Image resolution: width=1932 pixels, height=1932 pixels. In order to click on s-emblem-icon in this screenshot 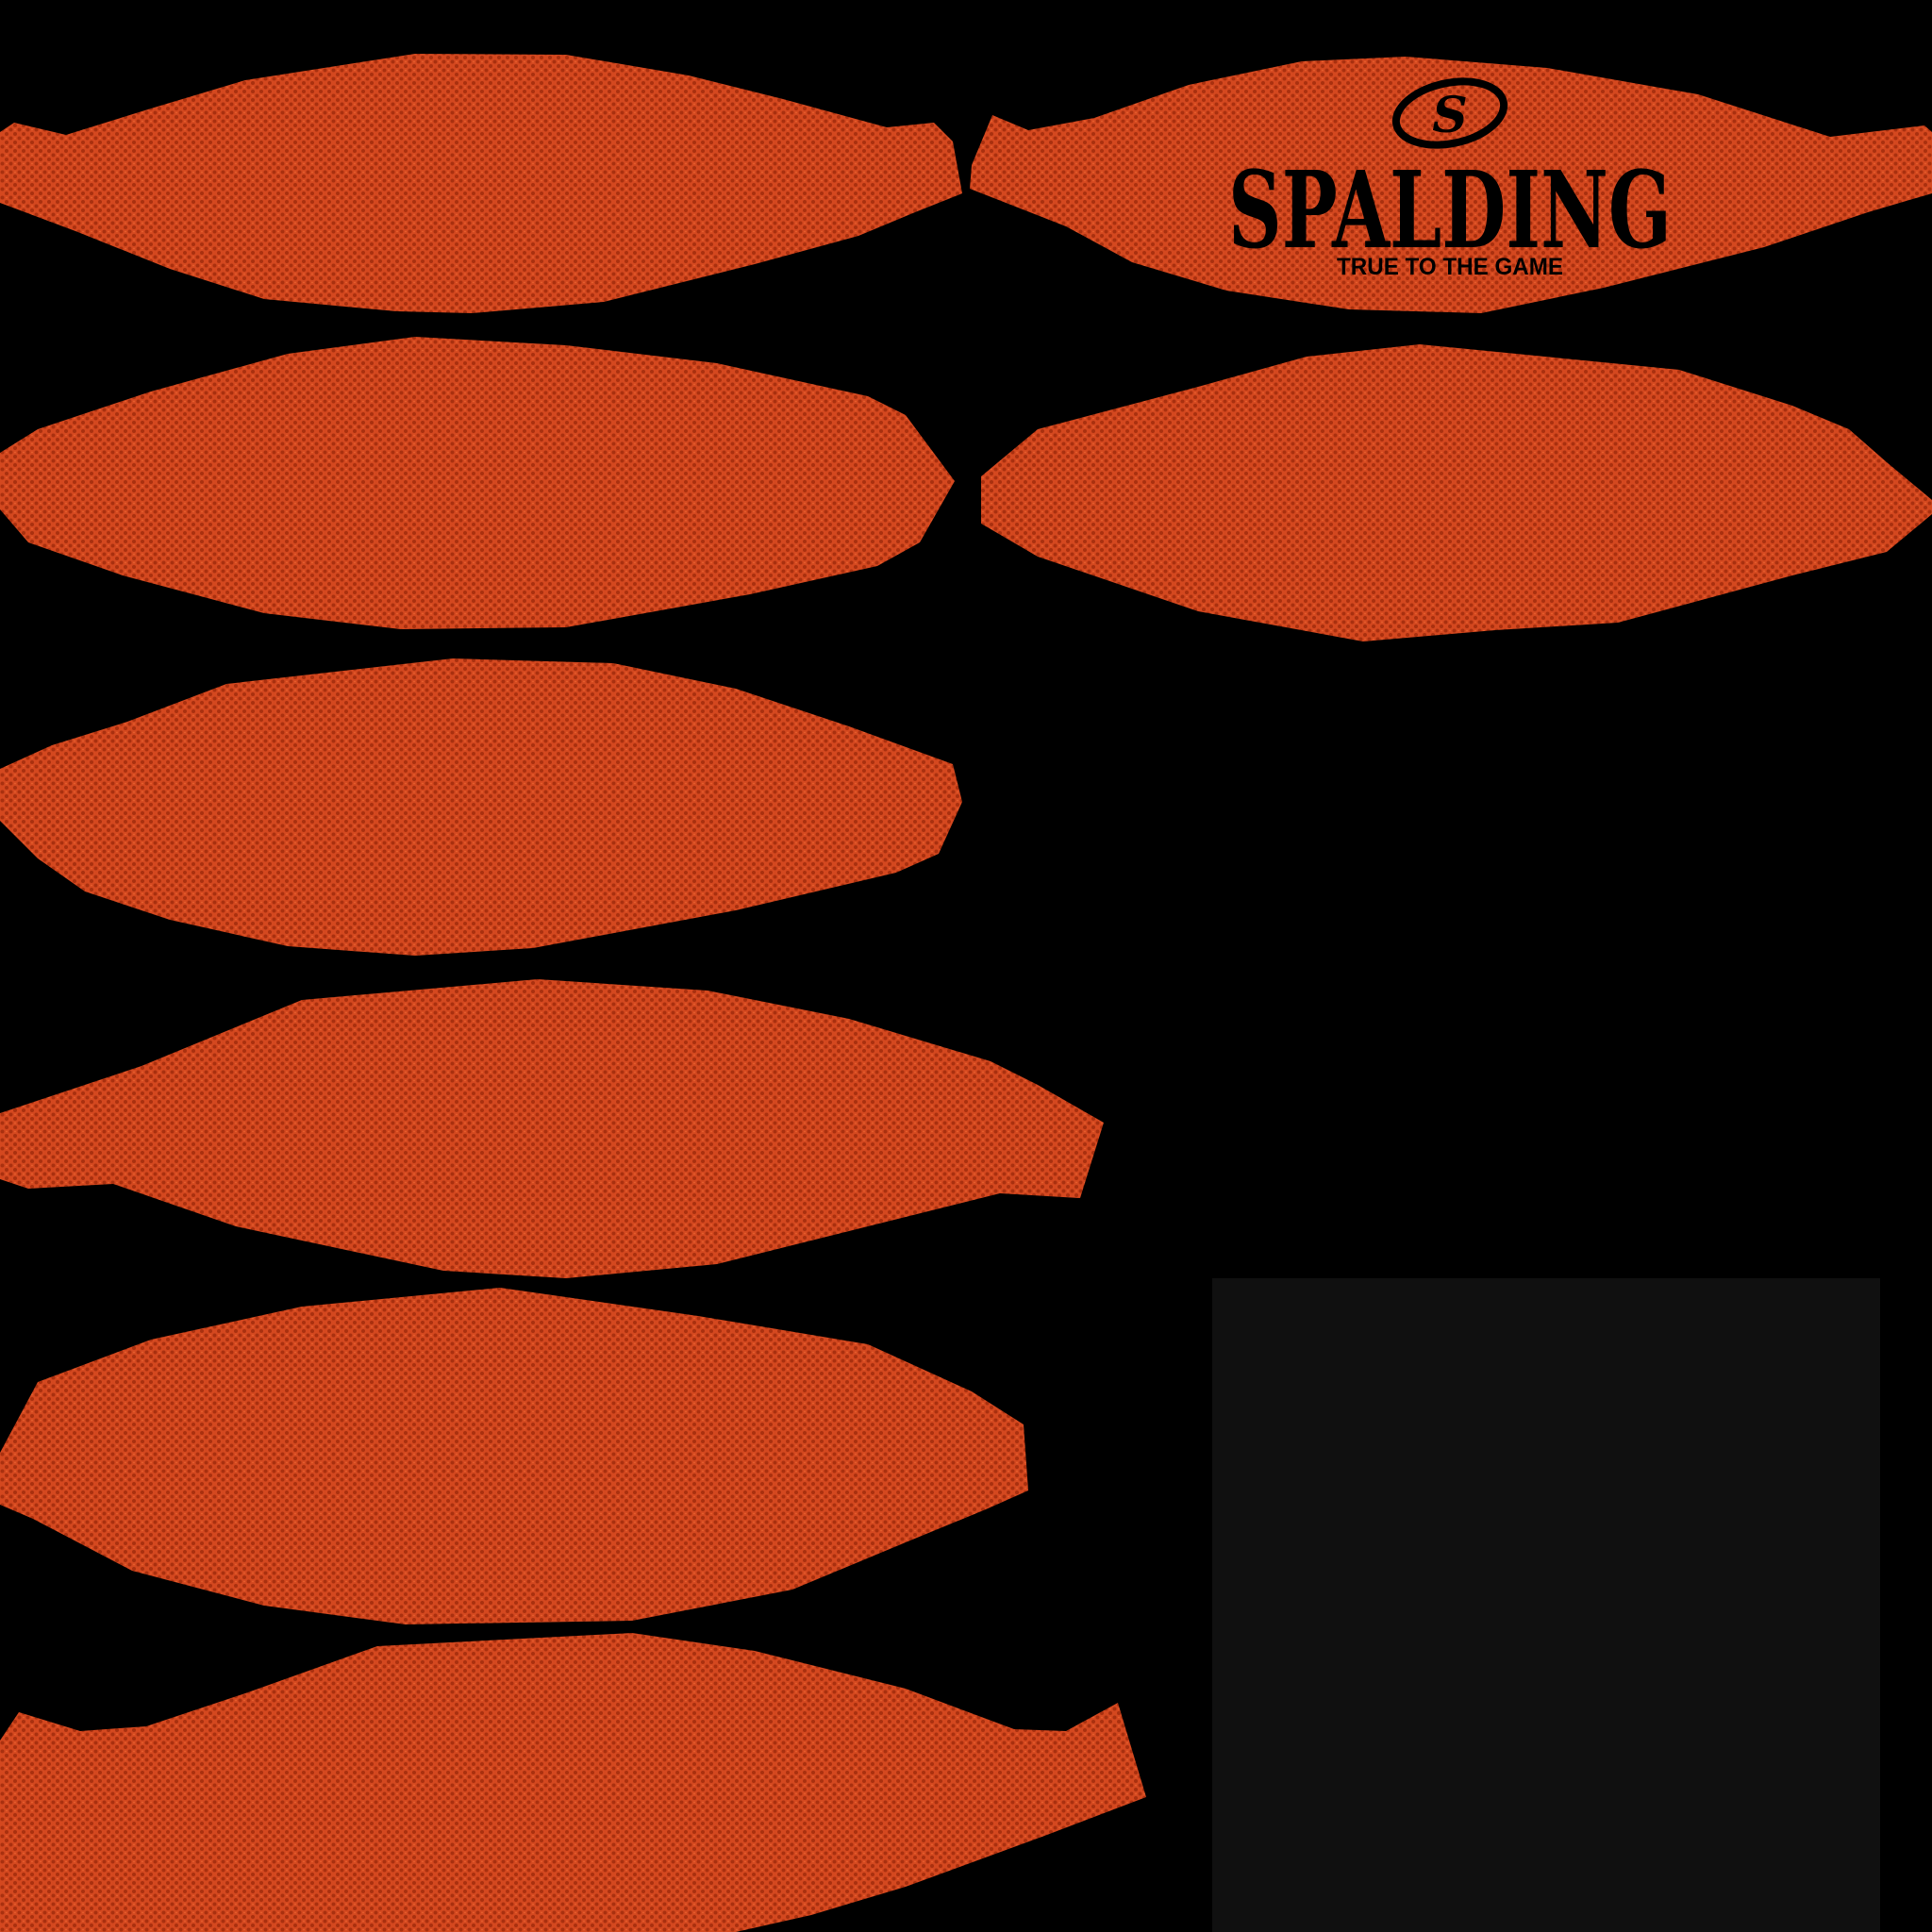, I will do `click(1449, 113)`.